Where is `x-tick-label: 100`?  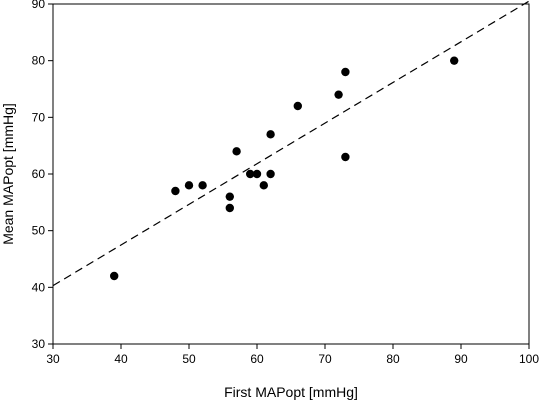
x-tick-label: 100 is located at coordinates (529, 359).